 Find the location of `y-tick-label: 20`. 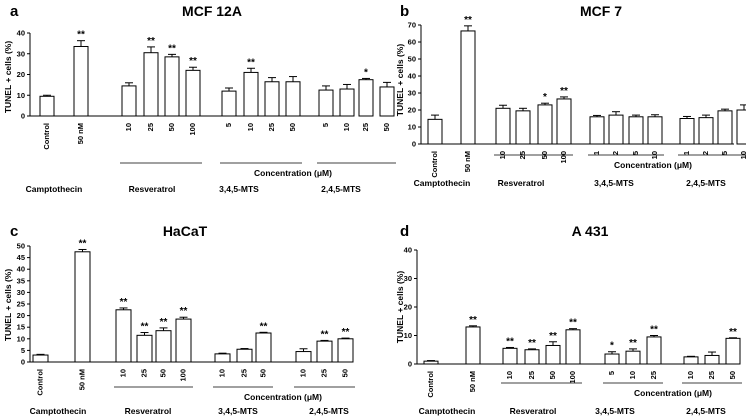

y-tick-label: 20 is located at coordinates (21, 74).